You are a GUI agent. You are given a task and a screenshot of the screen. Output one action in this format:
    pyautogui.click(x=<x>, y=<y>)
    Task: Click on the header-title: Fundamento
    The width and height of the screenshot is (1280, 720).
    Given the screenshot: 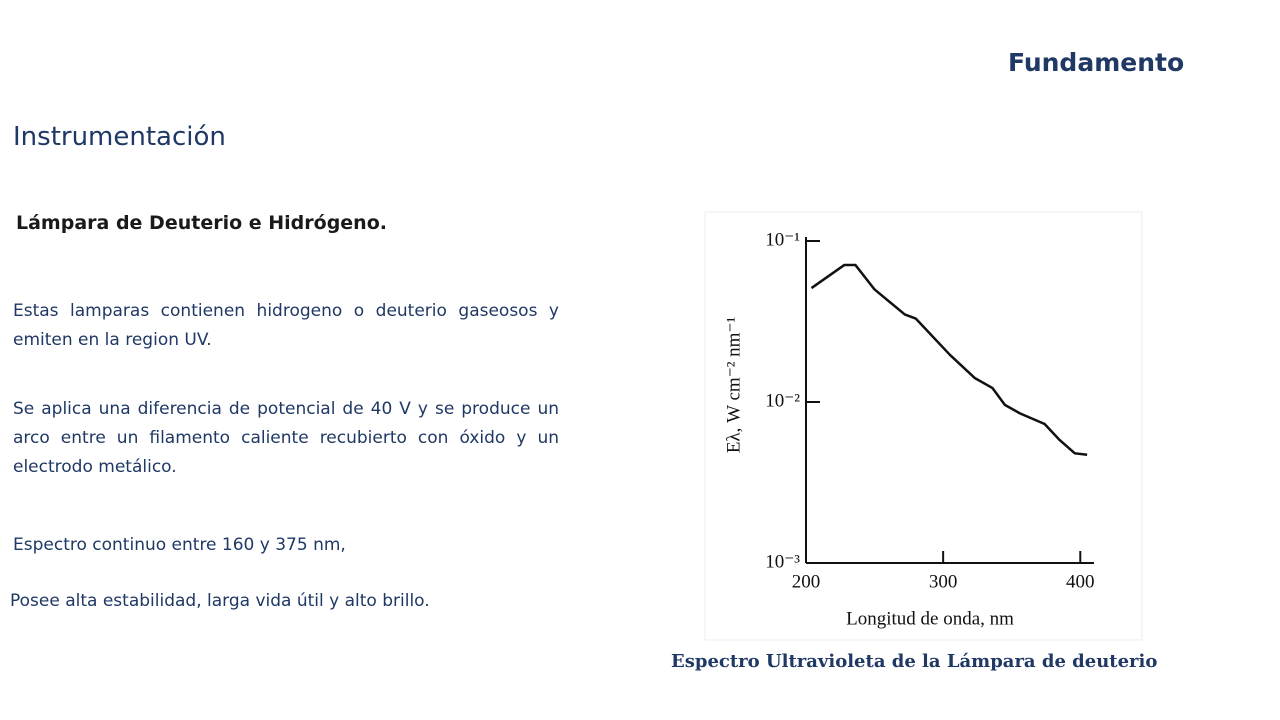 What is the action you would take?
    pyautogui.click(x=1096, y=62)
    